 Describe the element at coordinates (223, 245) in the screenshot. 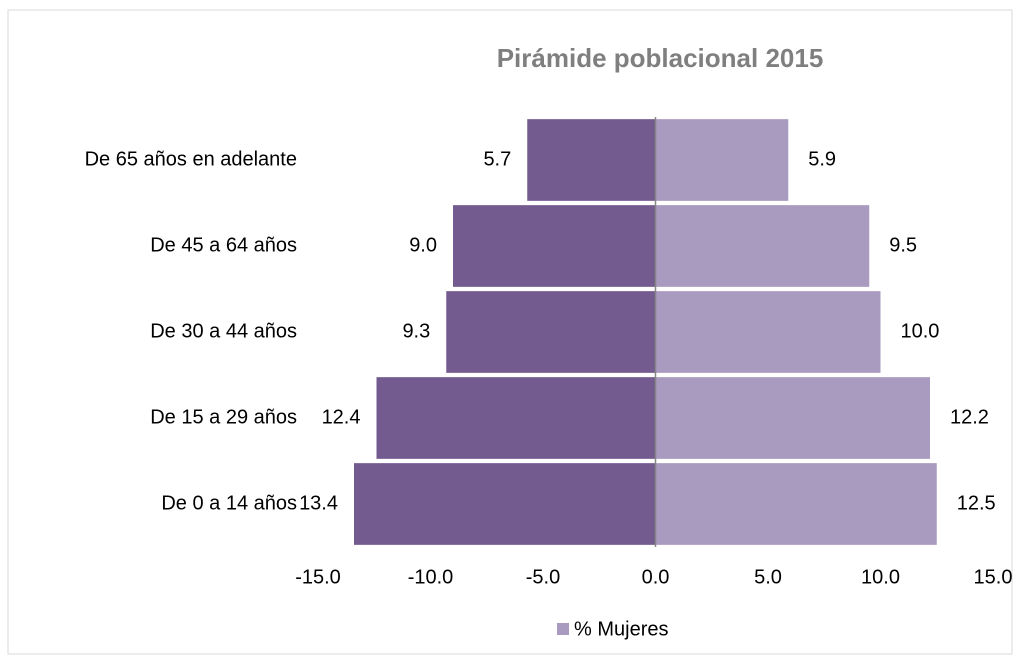

I see `y-tick-label: De 45 a 64 años` at that location.